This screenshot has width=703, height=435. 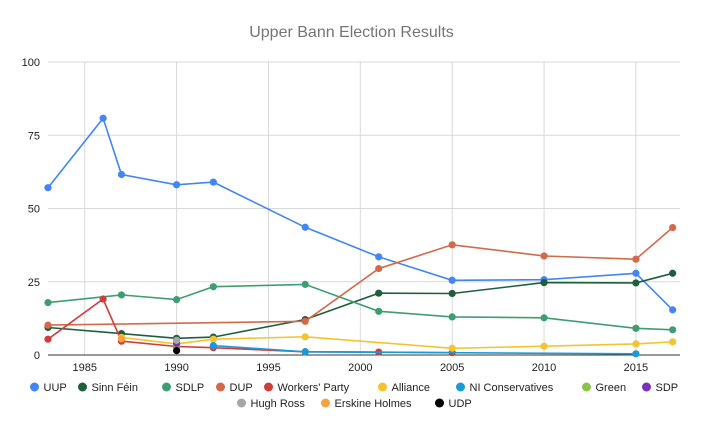 I want to click on legend-label: Erskine Holmes, so click(x=374, y=404).